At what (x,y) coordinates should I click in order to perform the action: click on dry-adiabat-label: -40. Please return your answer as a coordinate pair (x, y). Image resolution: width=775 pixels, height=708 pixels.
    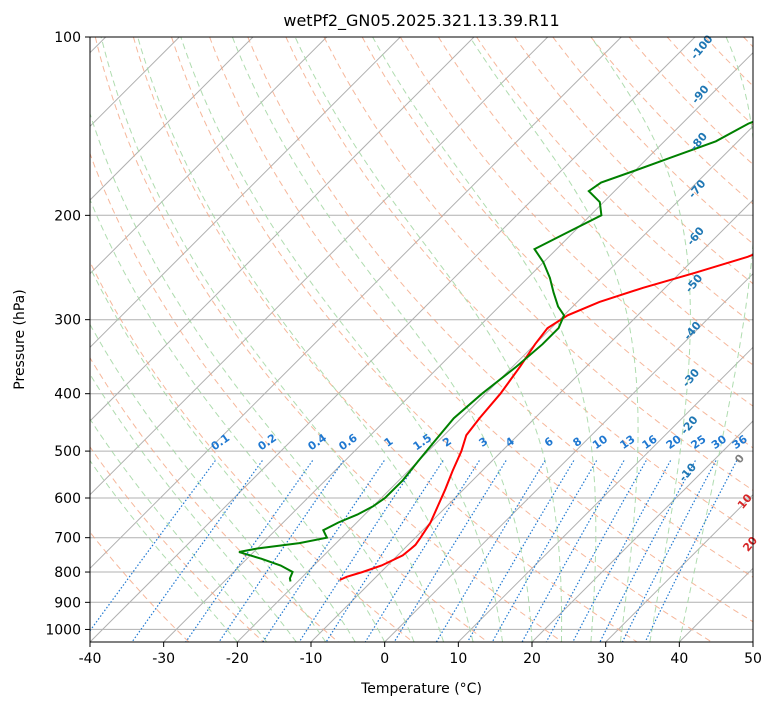
    Looking at the image, I should click on (692, 331).